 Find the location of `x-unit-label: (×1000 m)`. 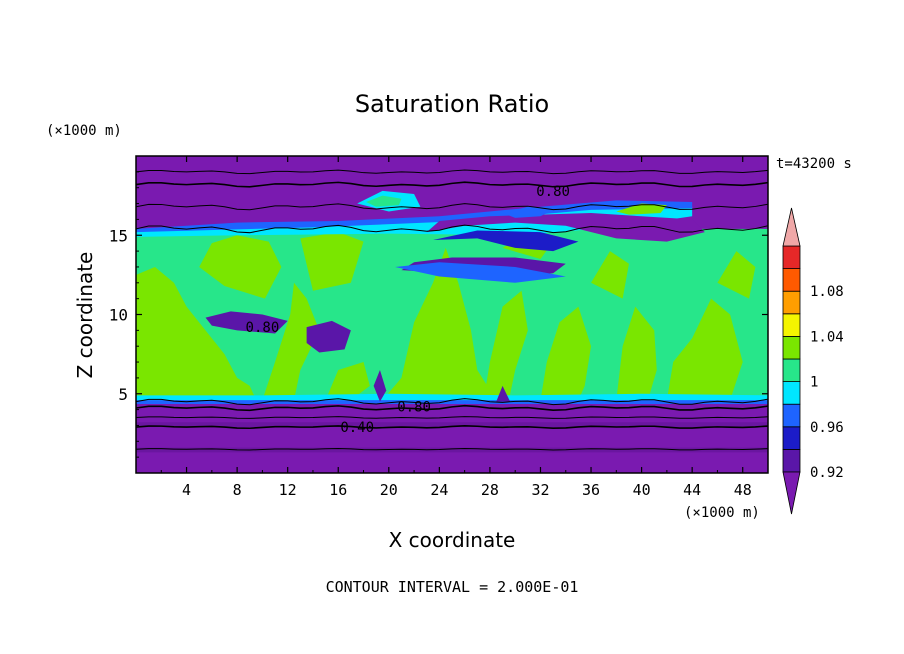

x-unit-label: (×1000 m) is located at coordinates (722, 513).